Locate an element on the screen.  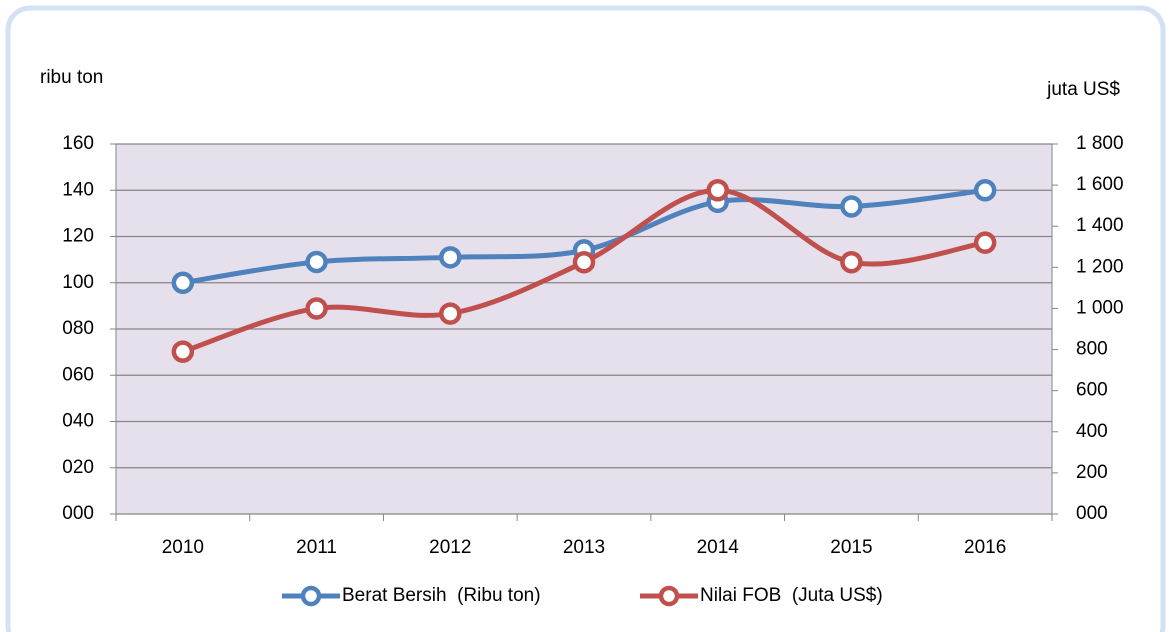
x-tick-label: 2014 is located at coordinates (718, 547).